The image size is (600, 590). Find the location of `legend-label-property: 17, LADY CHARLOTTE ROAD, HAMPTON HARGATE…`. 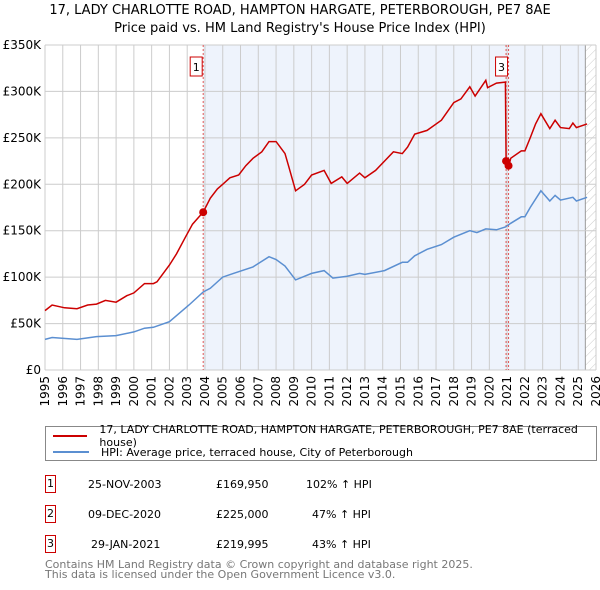

legend-label-property: 17, LADY CHARLOTTE ROAD, HAMPTON HARGATE… is located at coordinates (338, 436).